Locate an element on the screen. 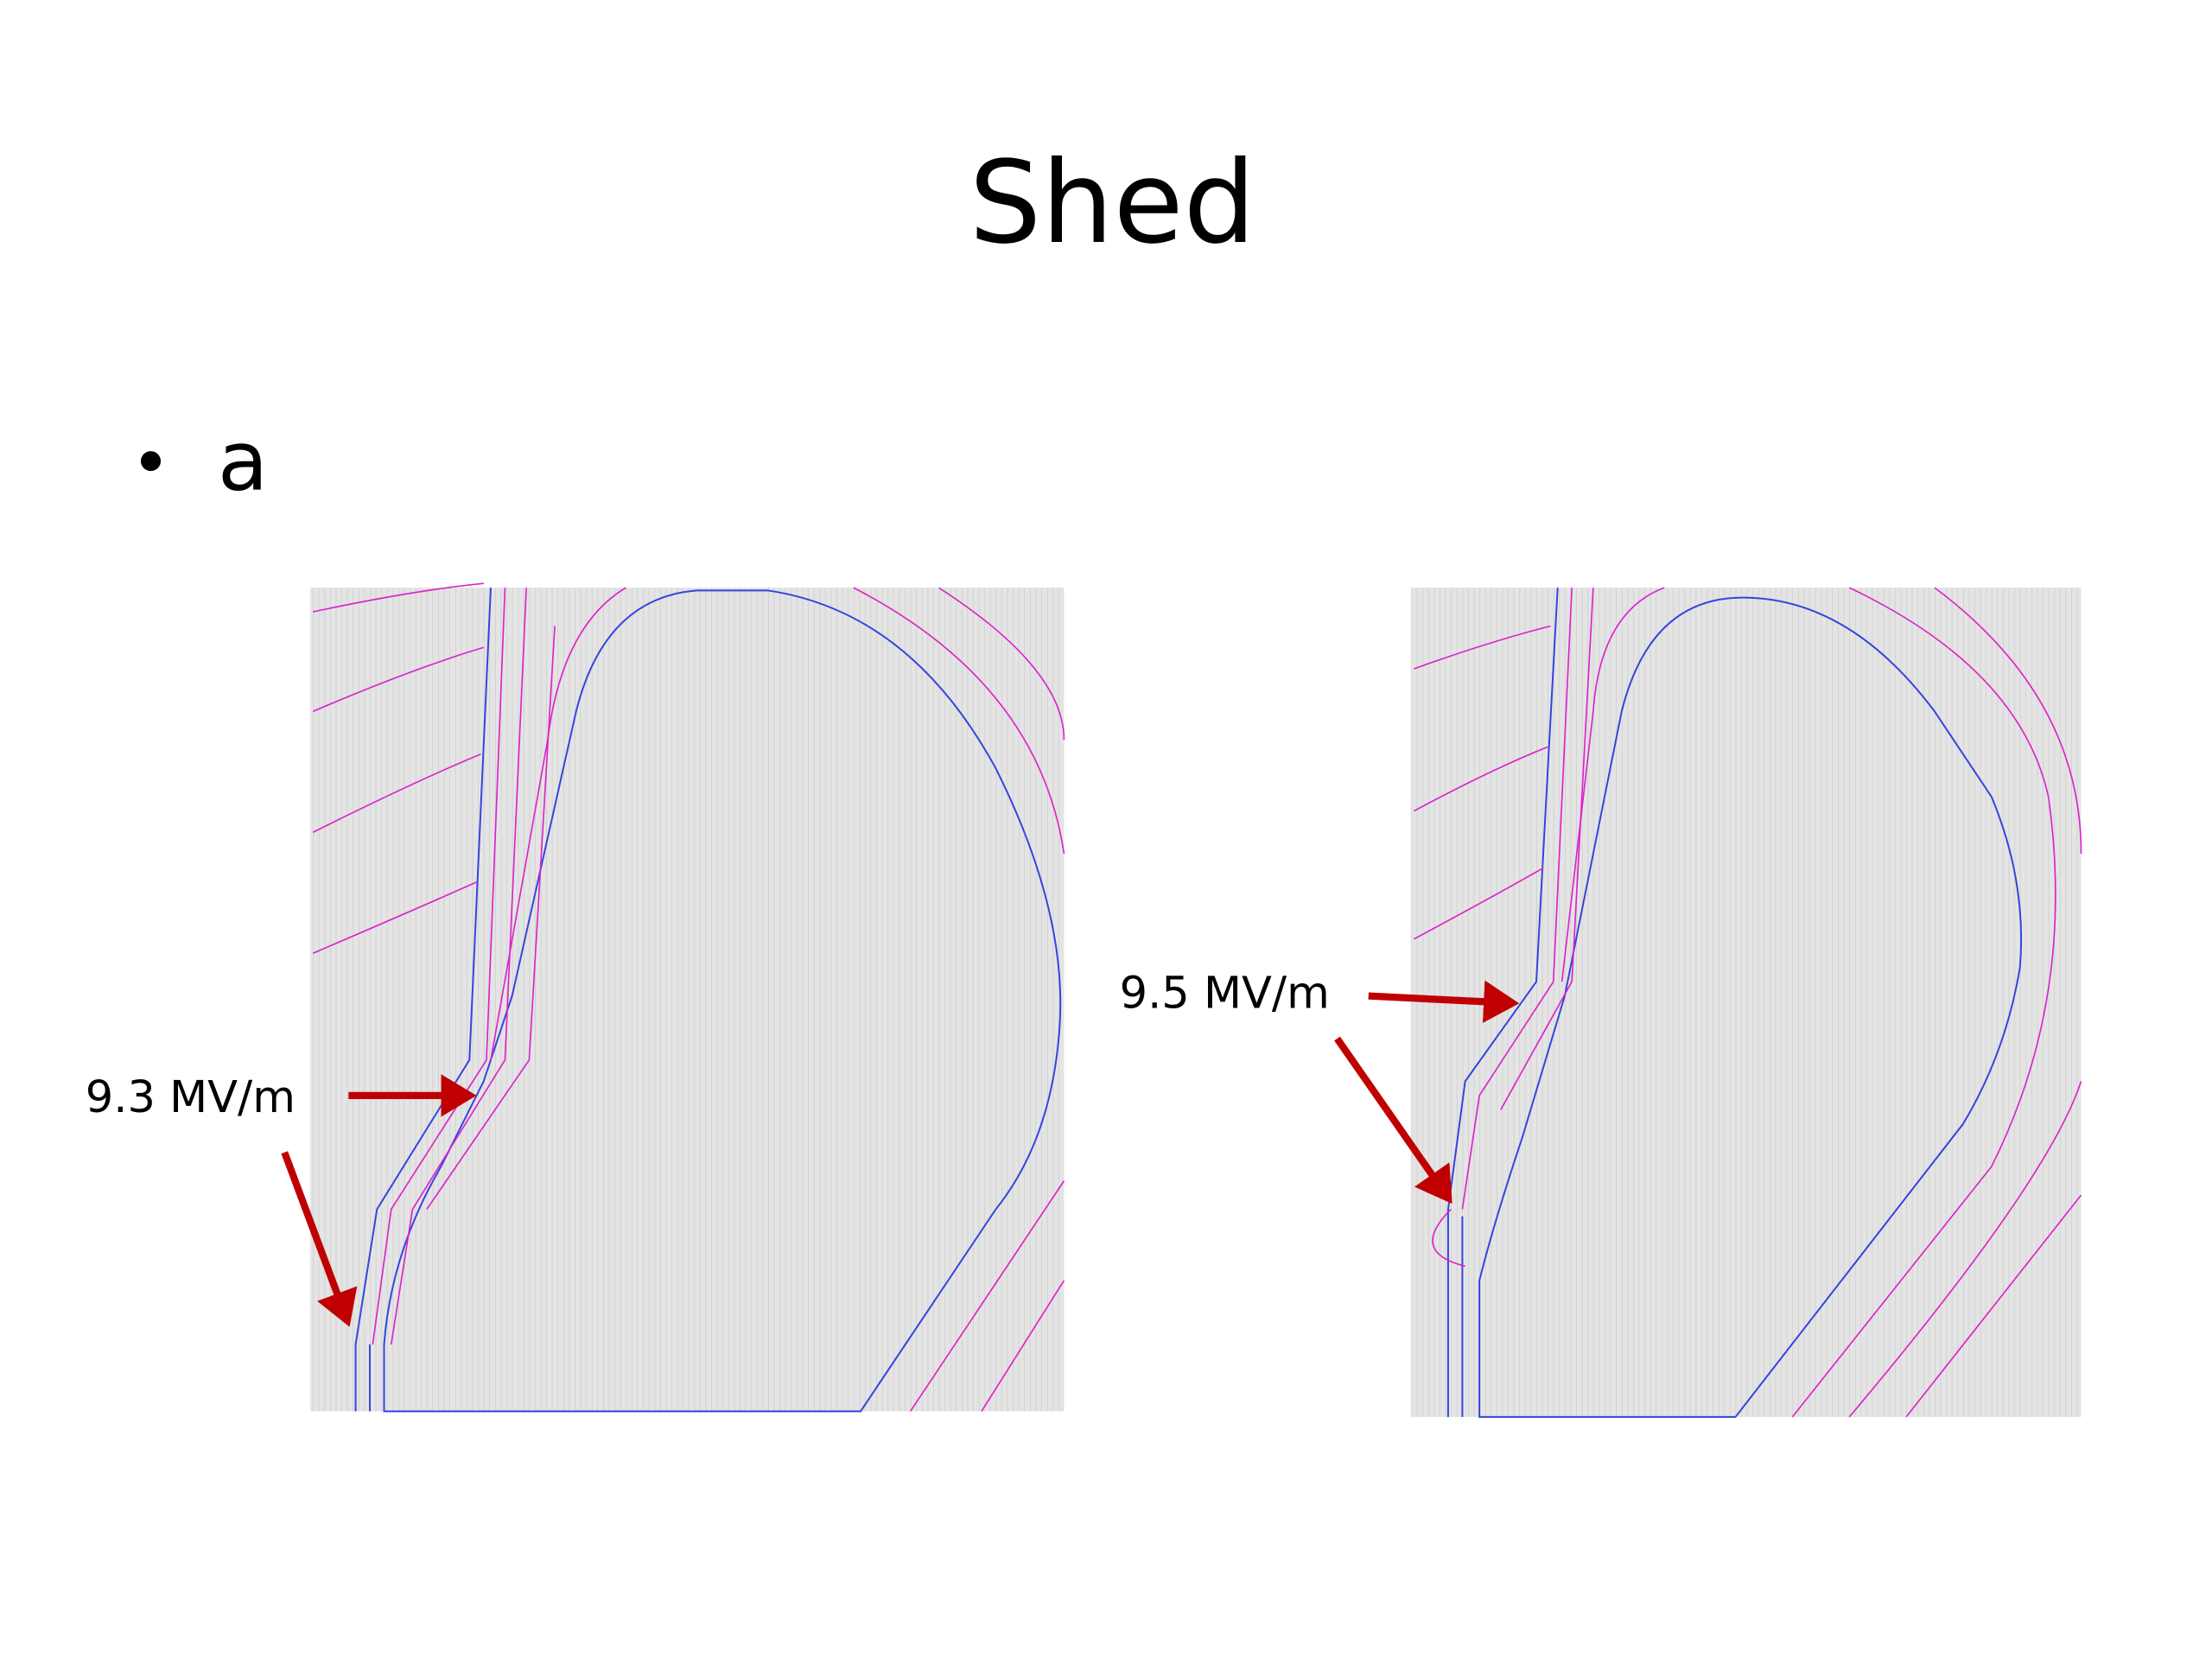  bullet-text: a is located at coordinates (243, 461).